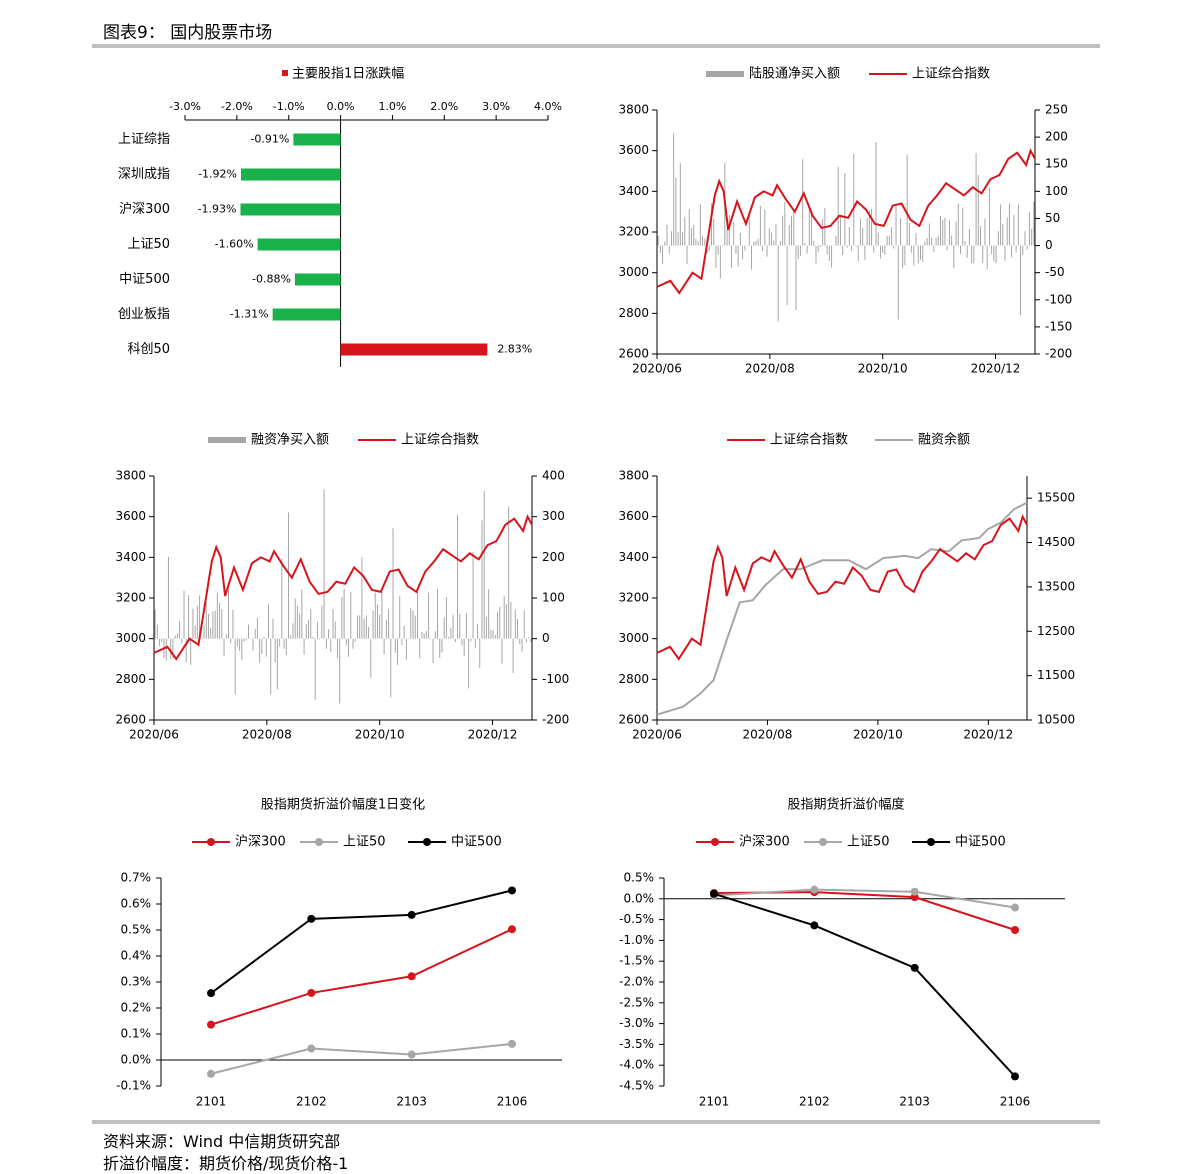  What do you see at coordinates (144, 209) in the screenshot?
I see `category-label: 沪深300` at bounding box center [144, 209].